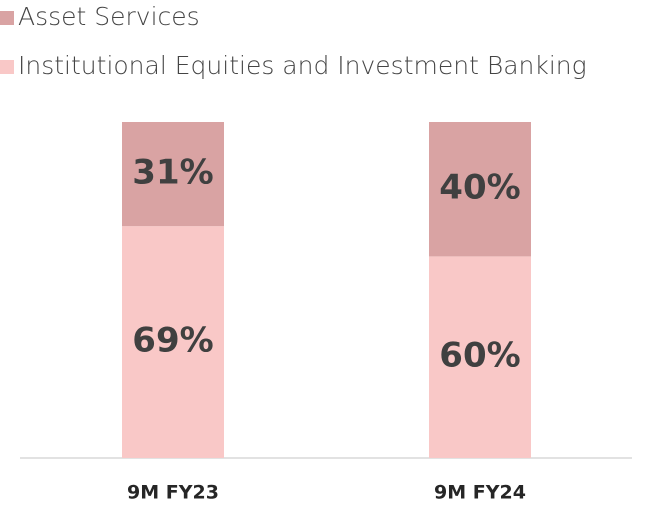  I want to click on data-label: 60%, so click(479, 356).